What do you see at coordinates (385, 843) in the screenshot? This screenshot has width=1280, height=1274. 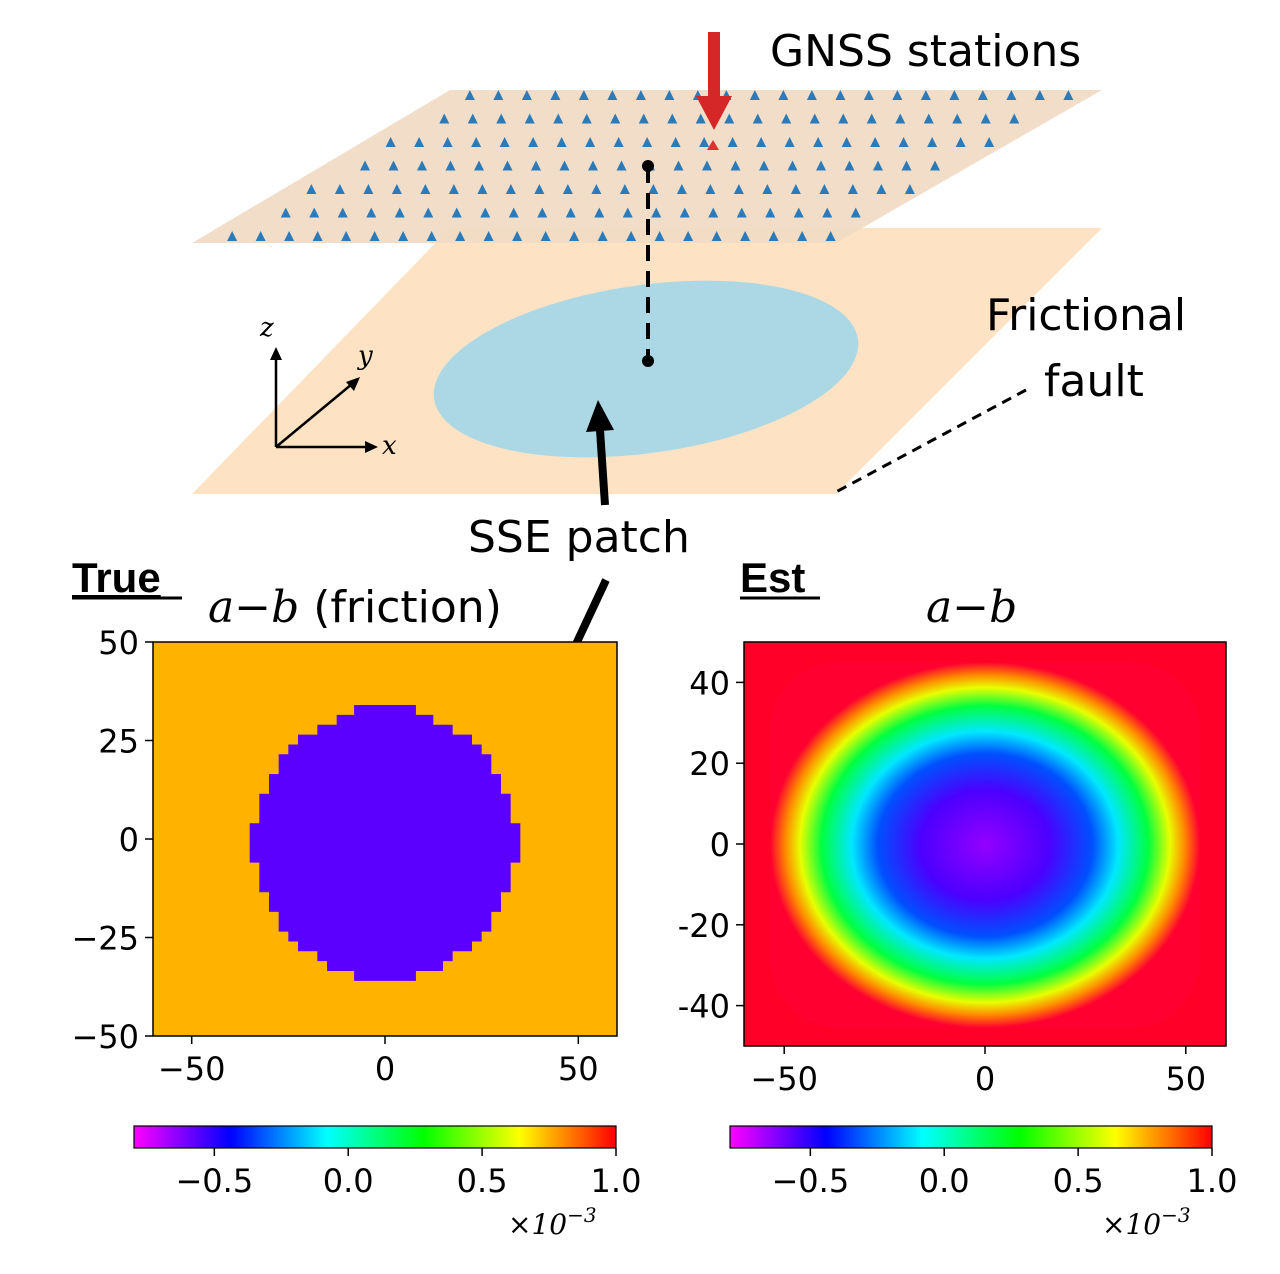 I see `true-sse-patch` at bounding box center [385, 843].